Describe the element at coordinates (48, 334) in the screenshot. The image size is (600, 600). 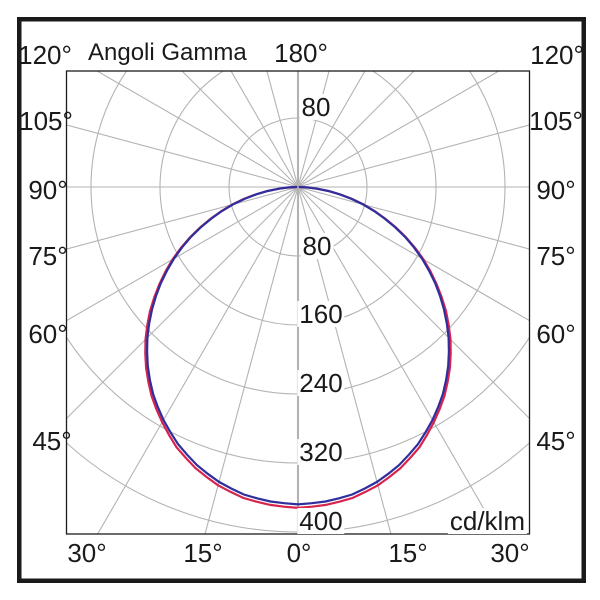
I see `angle-label-left: 60°` at that location.